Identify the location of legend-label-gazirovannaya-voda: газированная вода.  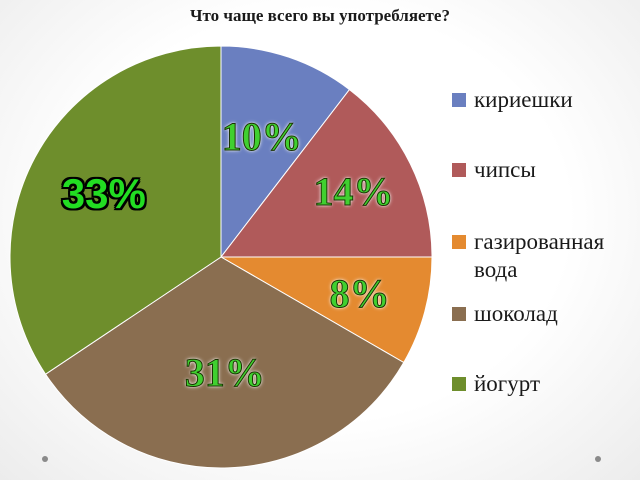
(539, 255).